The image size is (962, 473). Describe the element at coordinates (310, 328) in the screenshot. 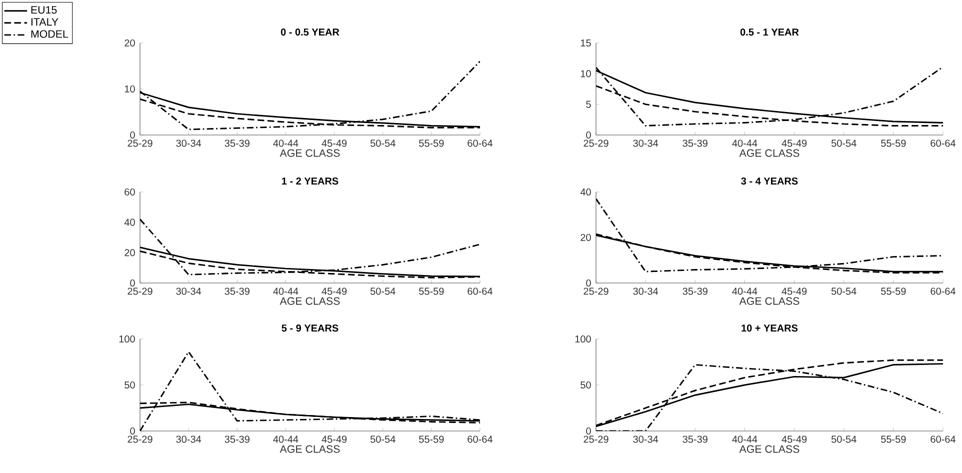

I see `chart-title: 5 - 9 YEARS` at that location.